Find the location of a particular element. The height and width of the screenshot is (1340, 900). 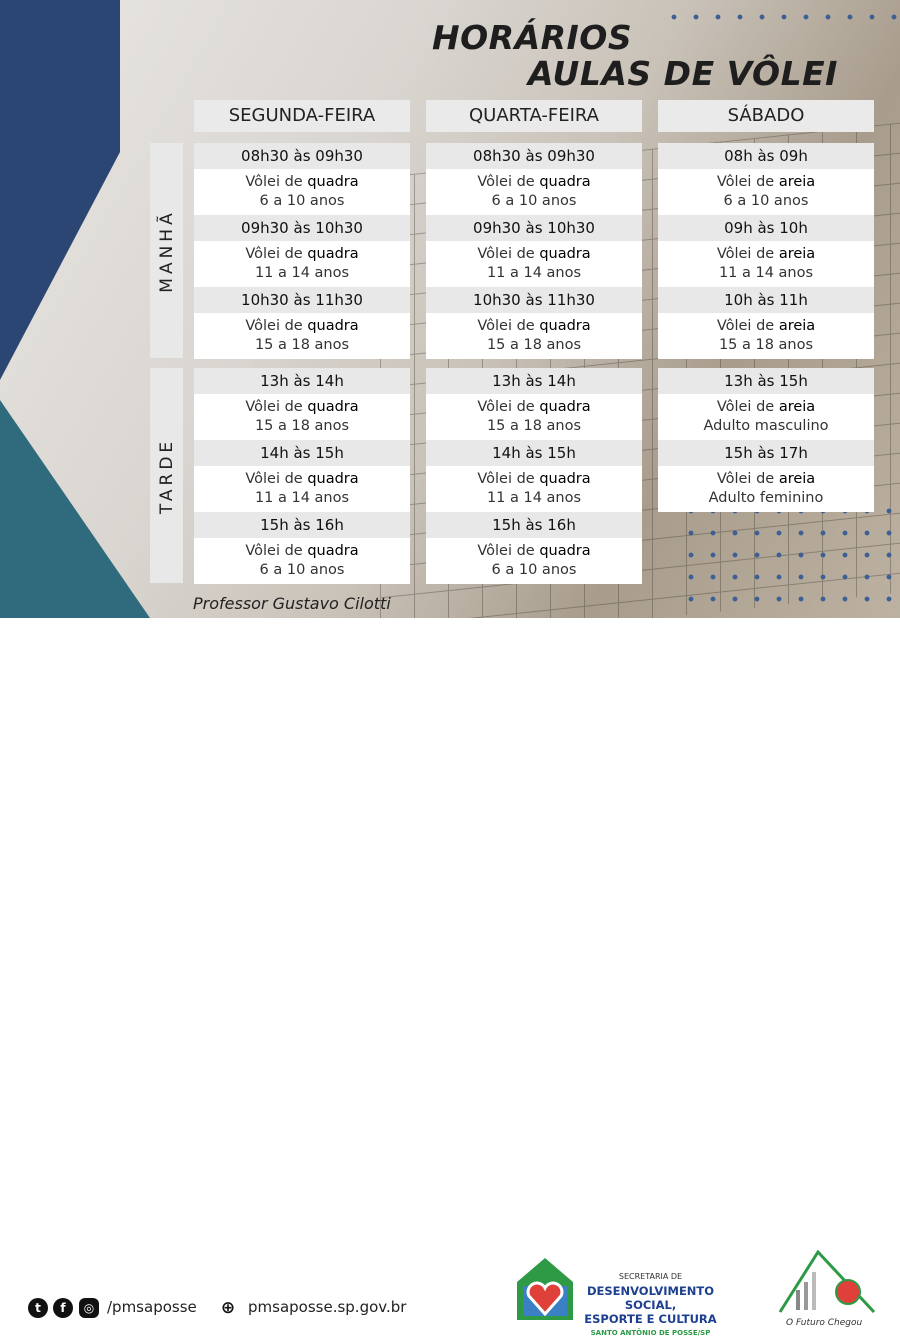

title-line1: HORÁRIOS is located at coordinates (532, 37).